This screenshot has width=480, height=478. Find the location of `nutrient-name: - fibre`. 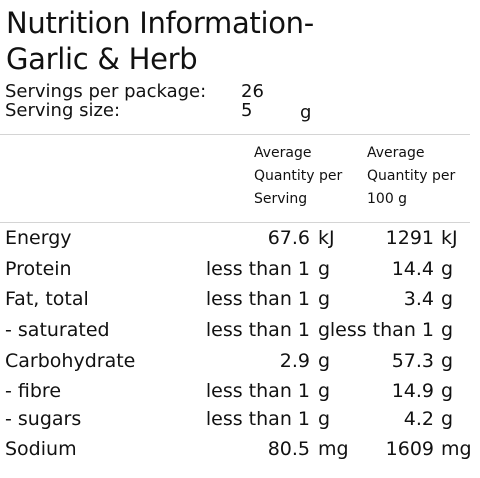

nutrient-name: - fibre is located at coordinates (33, 391).